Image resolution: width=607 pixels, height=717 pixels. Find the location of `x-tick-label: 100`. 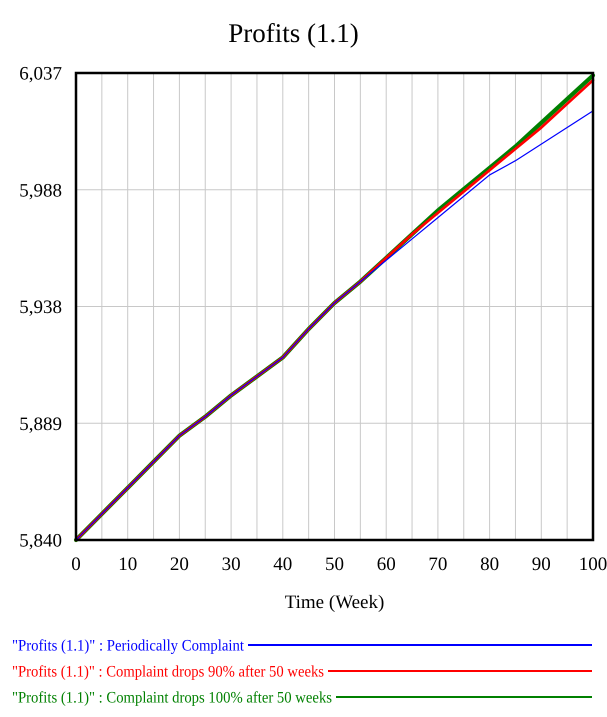

x-tick-label: 100 is located at coordinates (592, 564).